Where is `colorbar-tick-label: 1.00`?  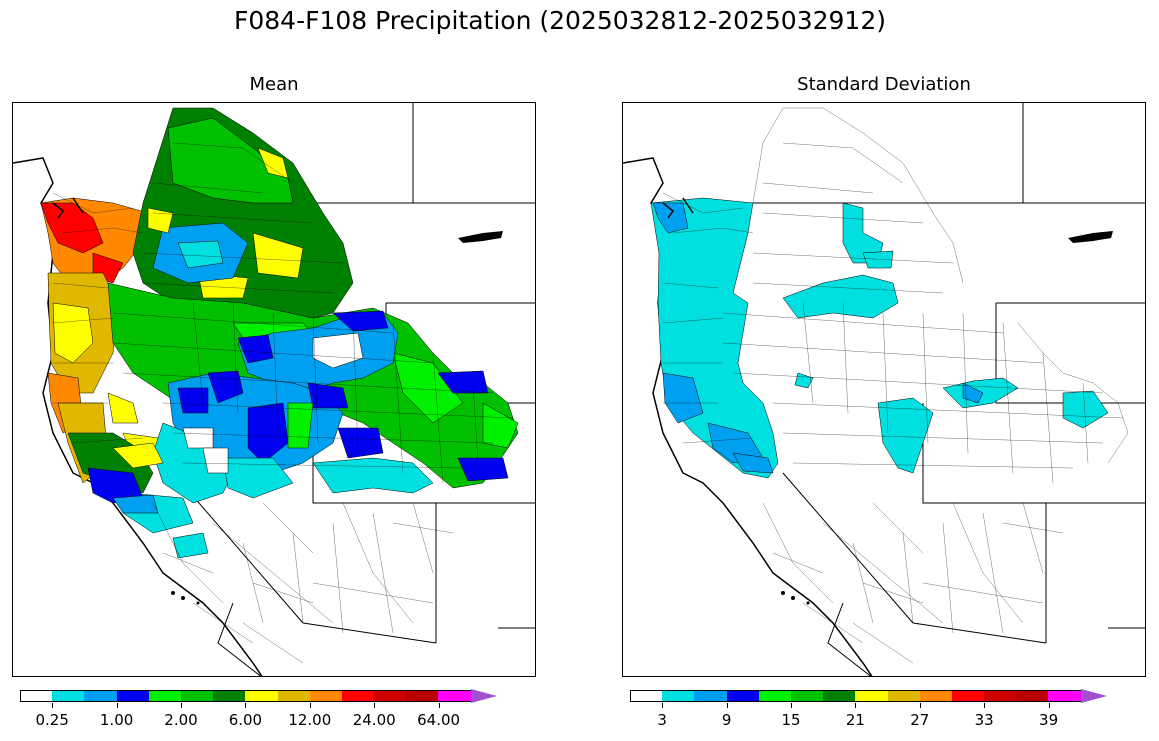 colorbar-tick-label: 1.00 is located at coordinates (116, 720).